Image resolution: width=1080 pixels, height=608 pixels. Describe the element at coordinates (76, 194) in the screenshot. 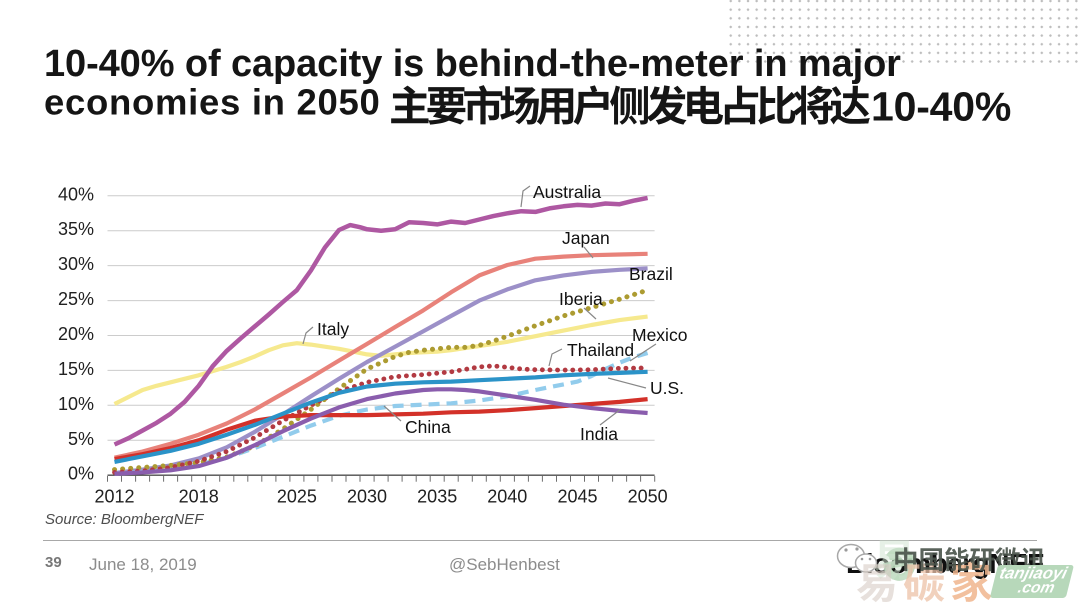

I see `svg-text: 40%` at that location.